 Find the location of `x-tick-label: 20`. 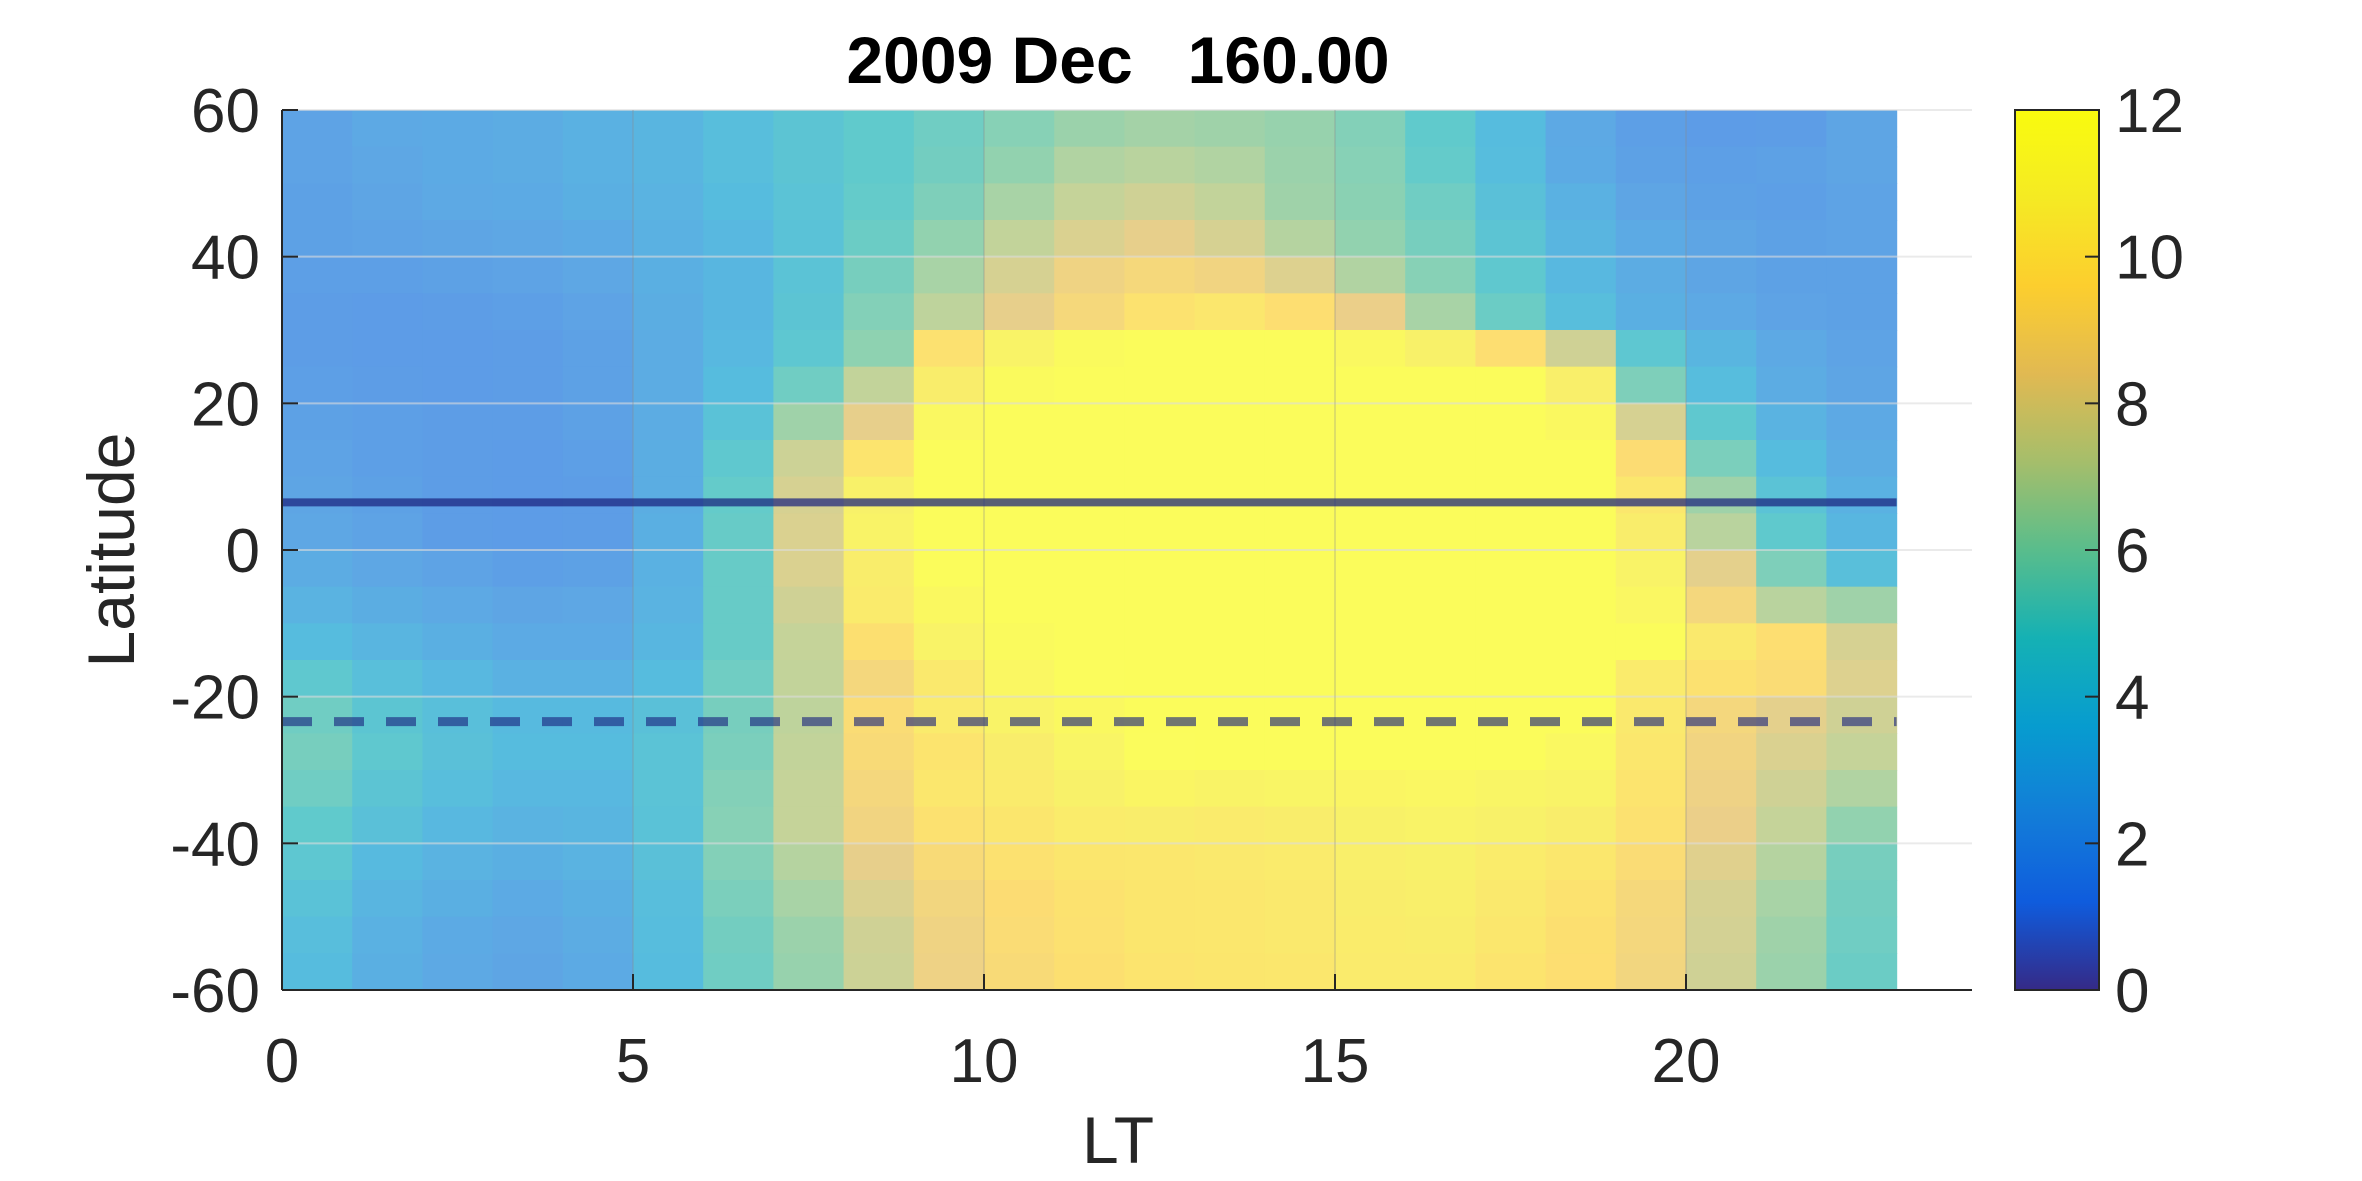

x-tick-label: 20 is located at coordinates (1686, 1061).